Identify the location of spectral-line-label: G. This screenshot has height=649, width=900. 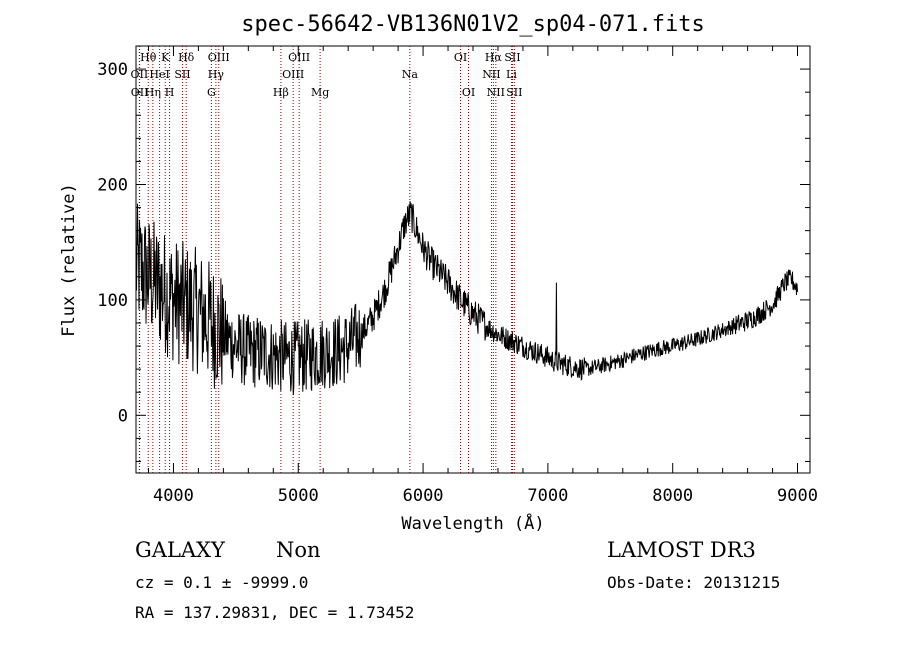
(211, 92).